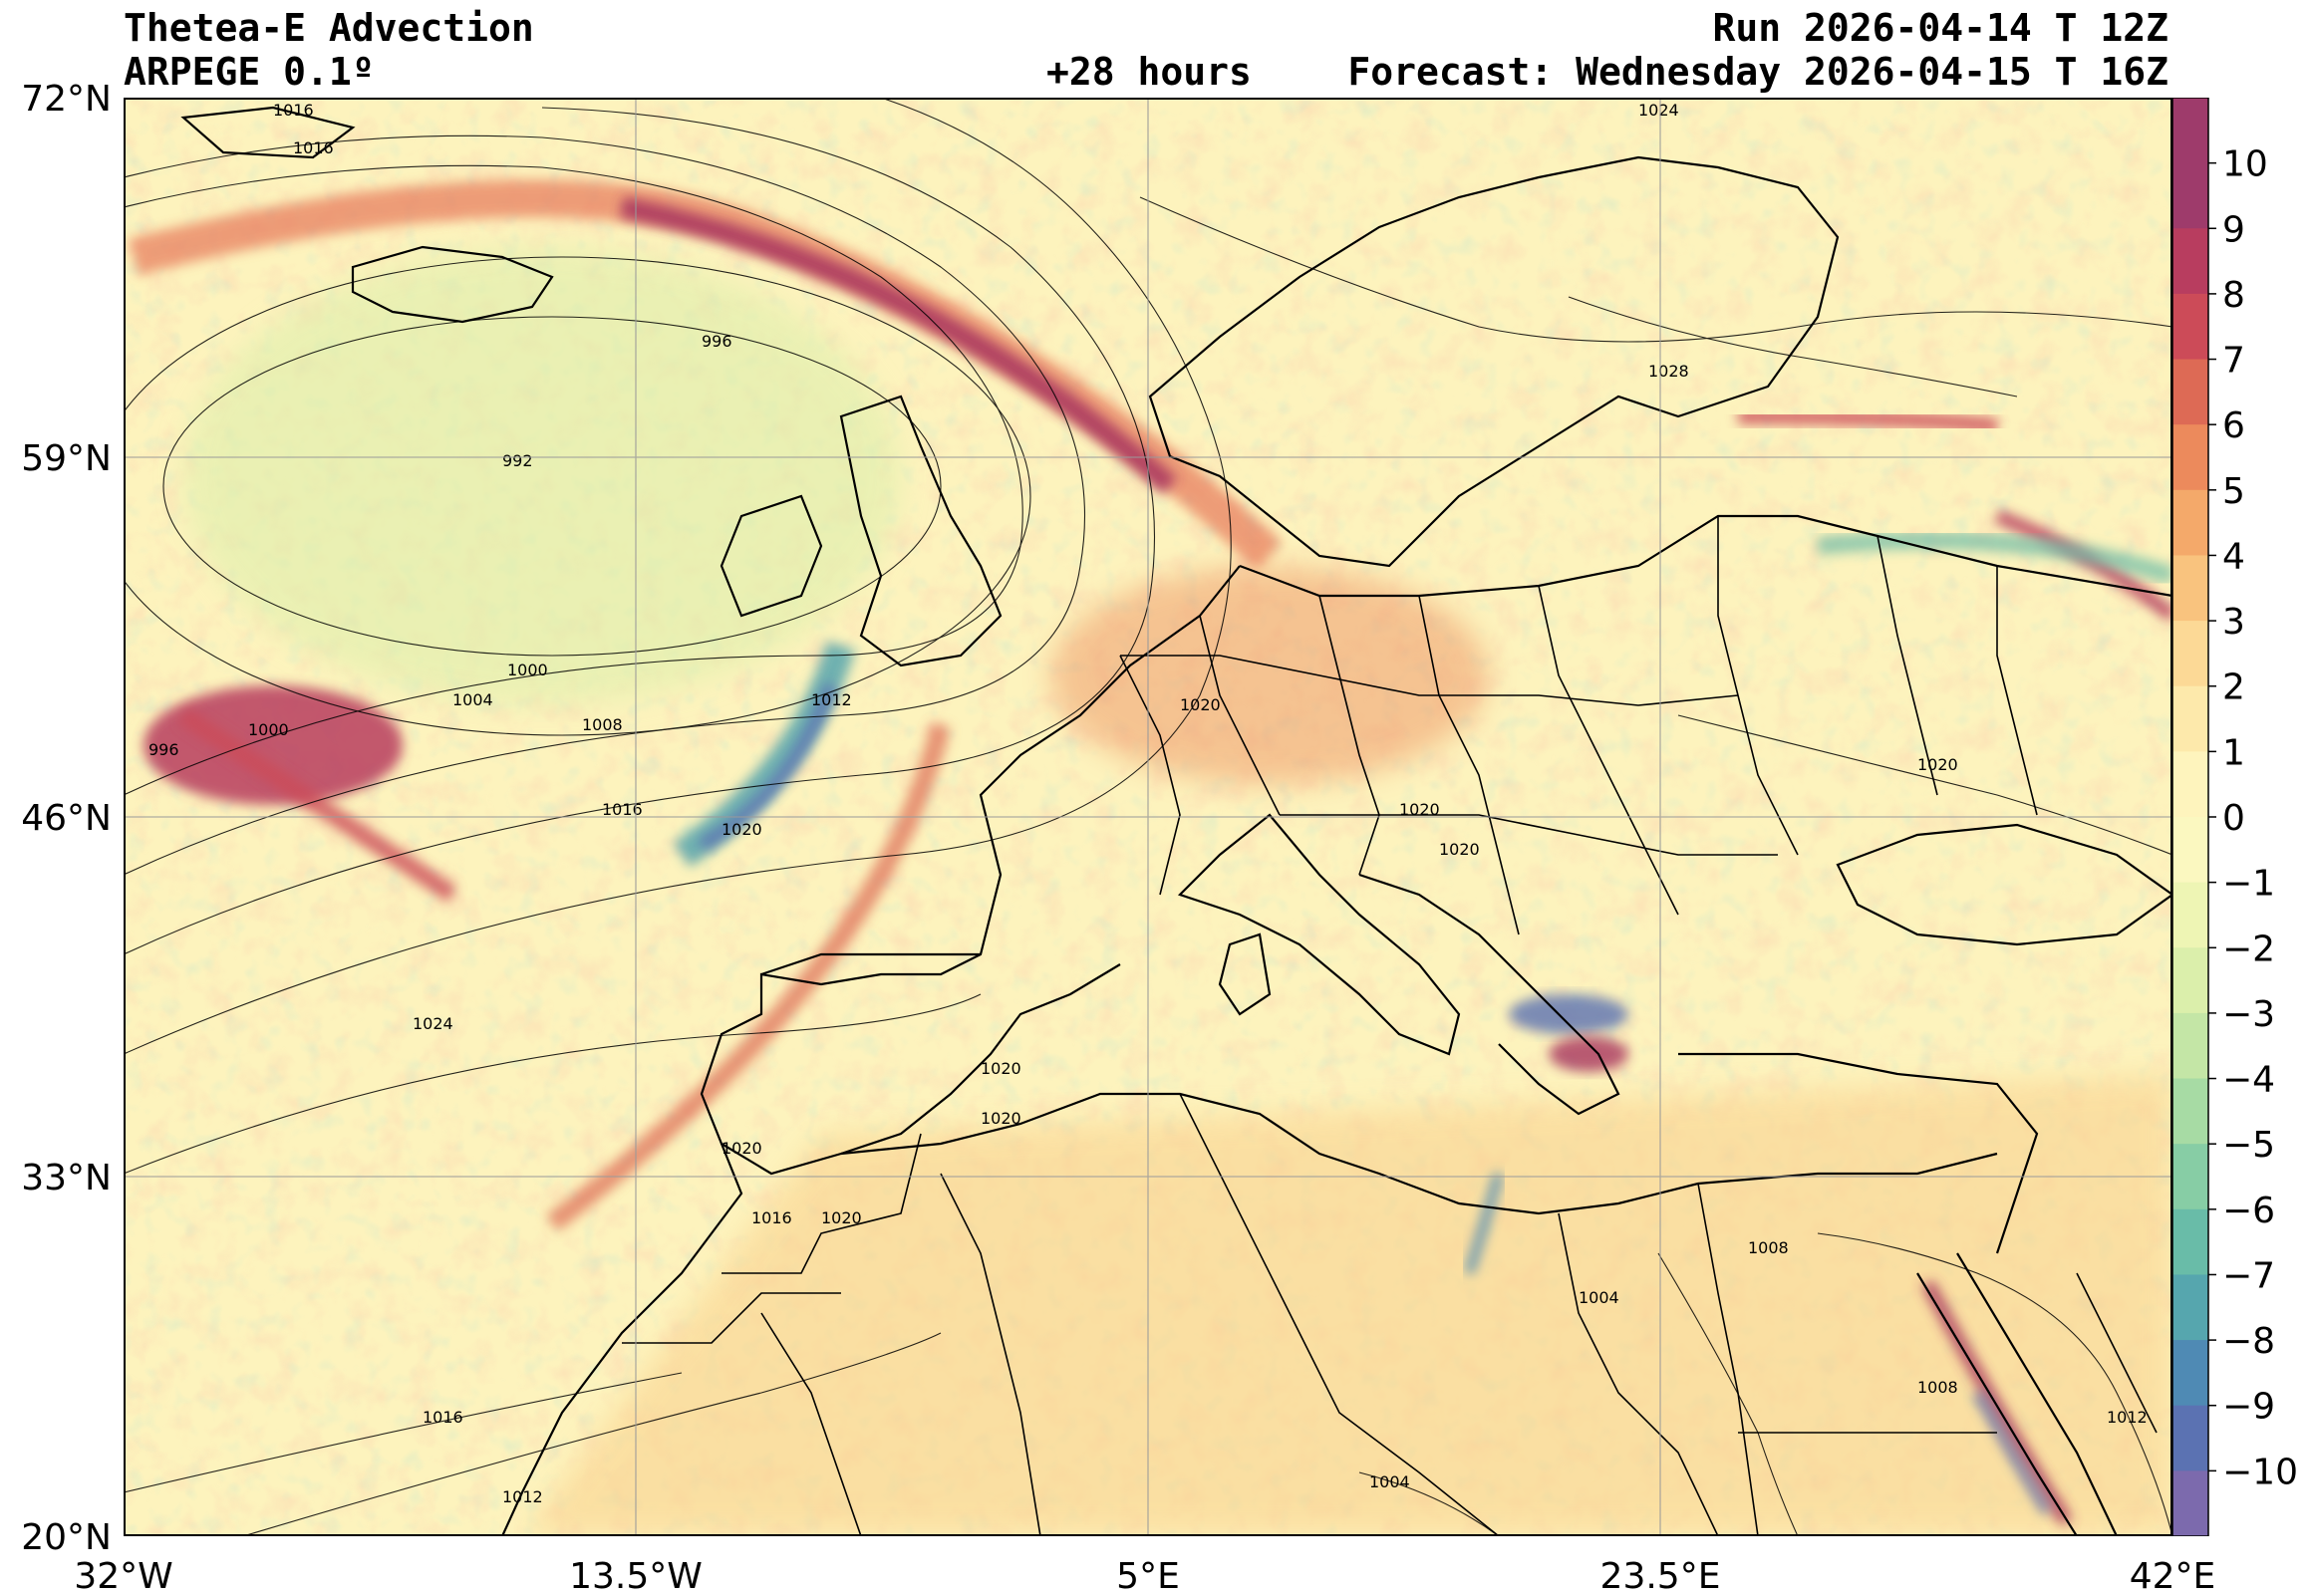 The height and width of the screenshot is (1596, 2312). I want to click on colorbar-tick-label: 1, so click(2233, 752).